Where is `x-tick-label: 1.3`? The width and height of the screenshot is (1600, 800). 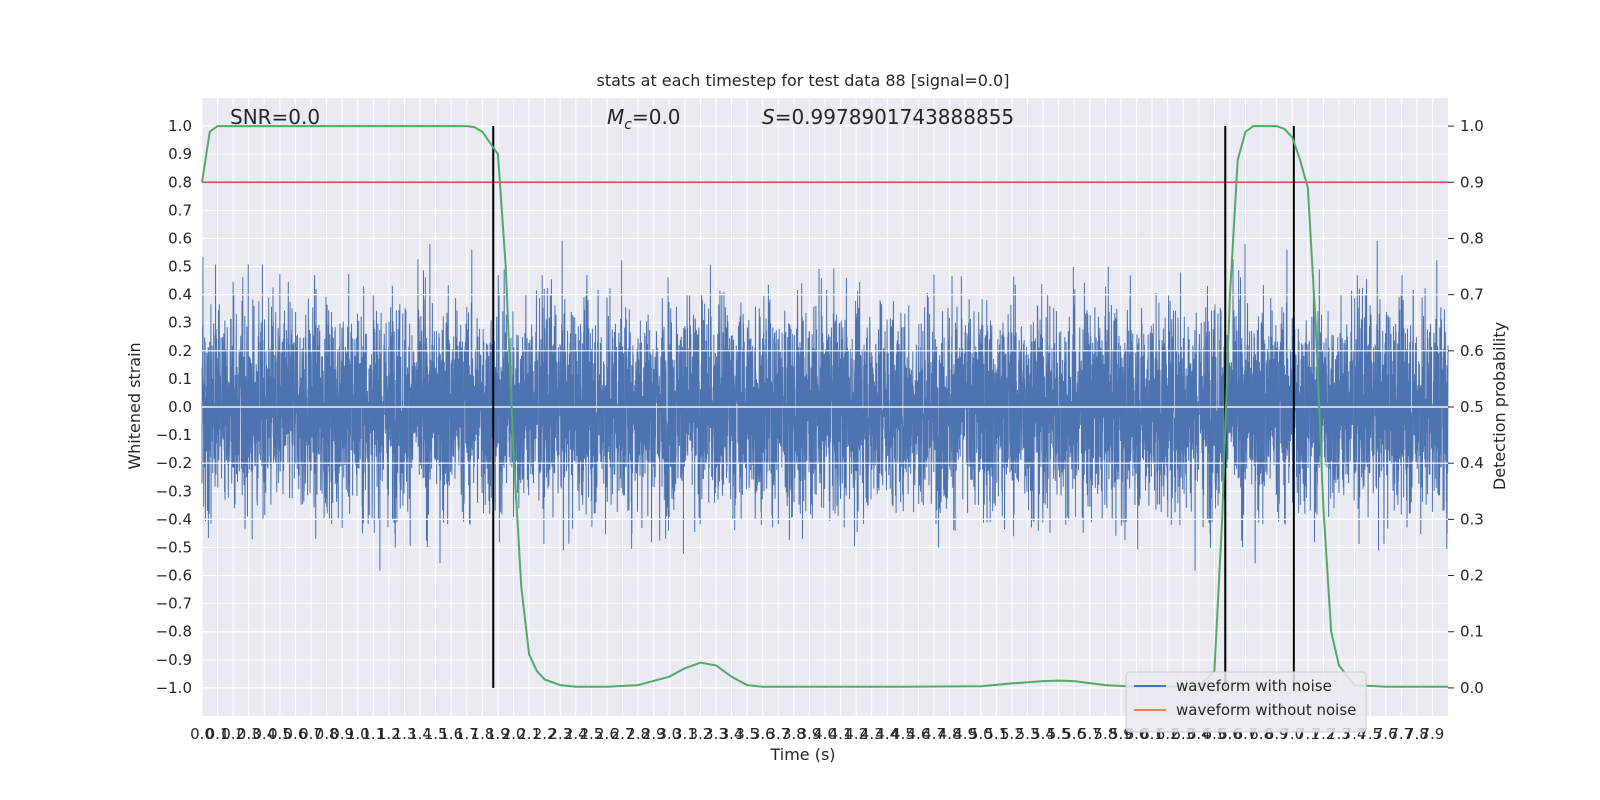 x-tick-label: 1.3 is located at coordinates (405, 734).